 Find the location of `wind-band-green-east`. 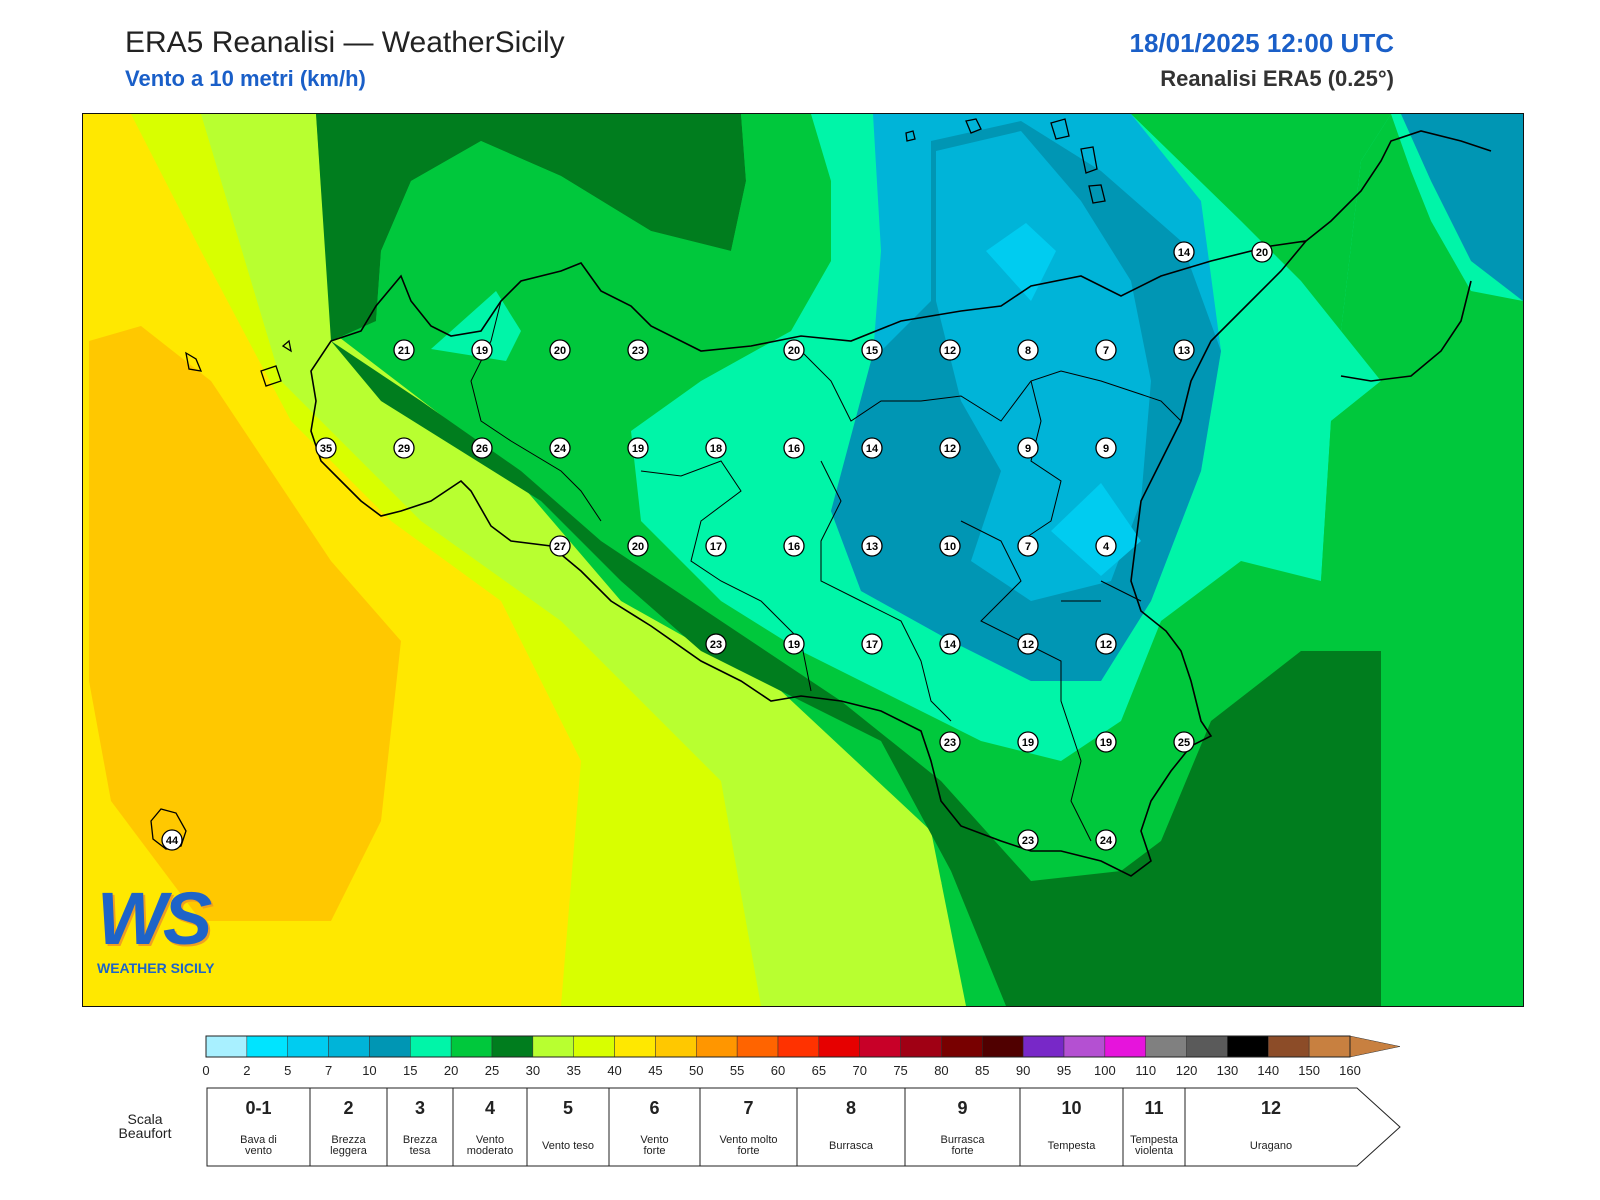

wind-band-green-east is located at coordinates (1422, 481).